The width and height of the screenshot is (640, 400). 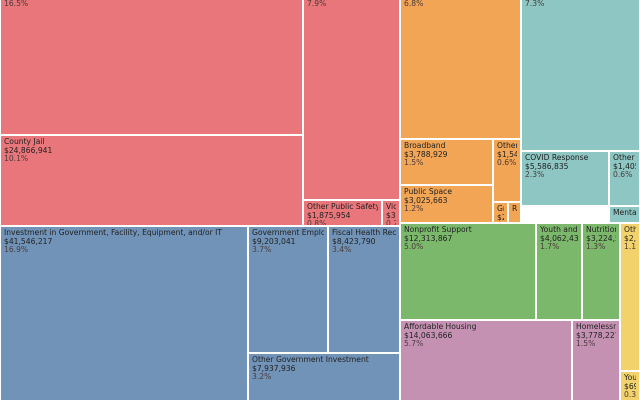 I want to click on tile-percent: 3.7%, so click(x=262, y=250).